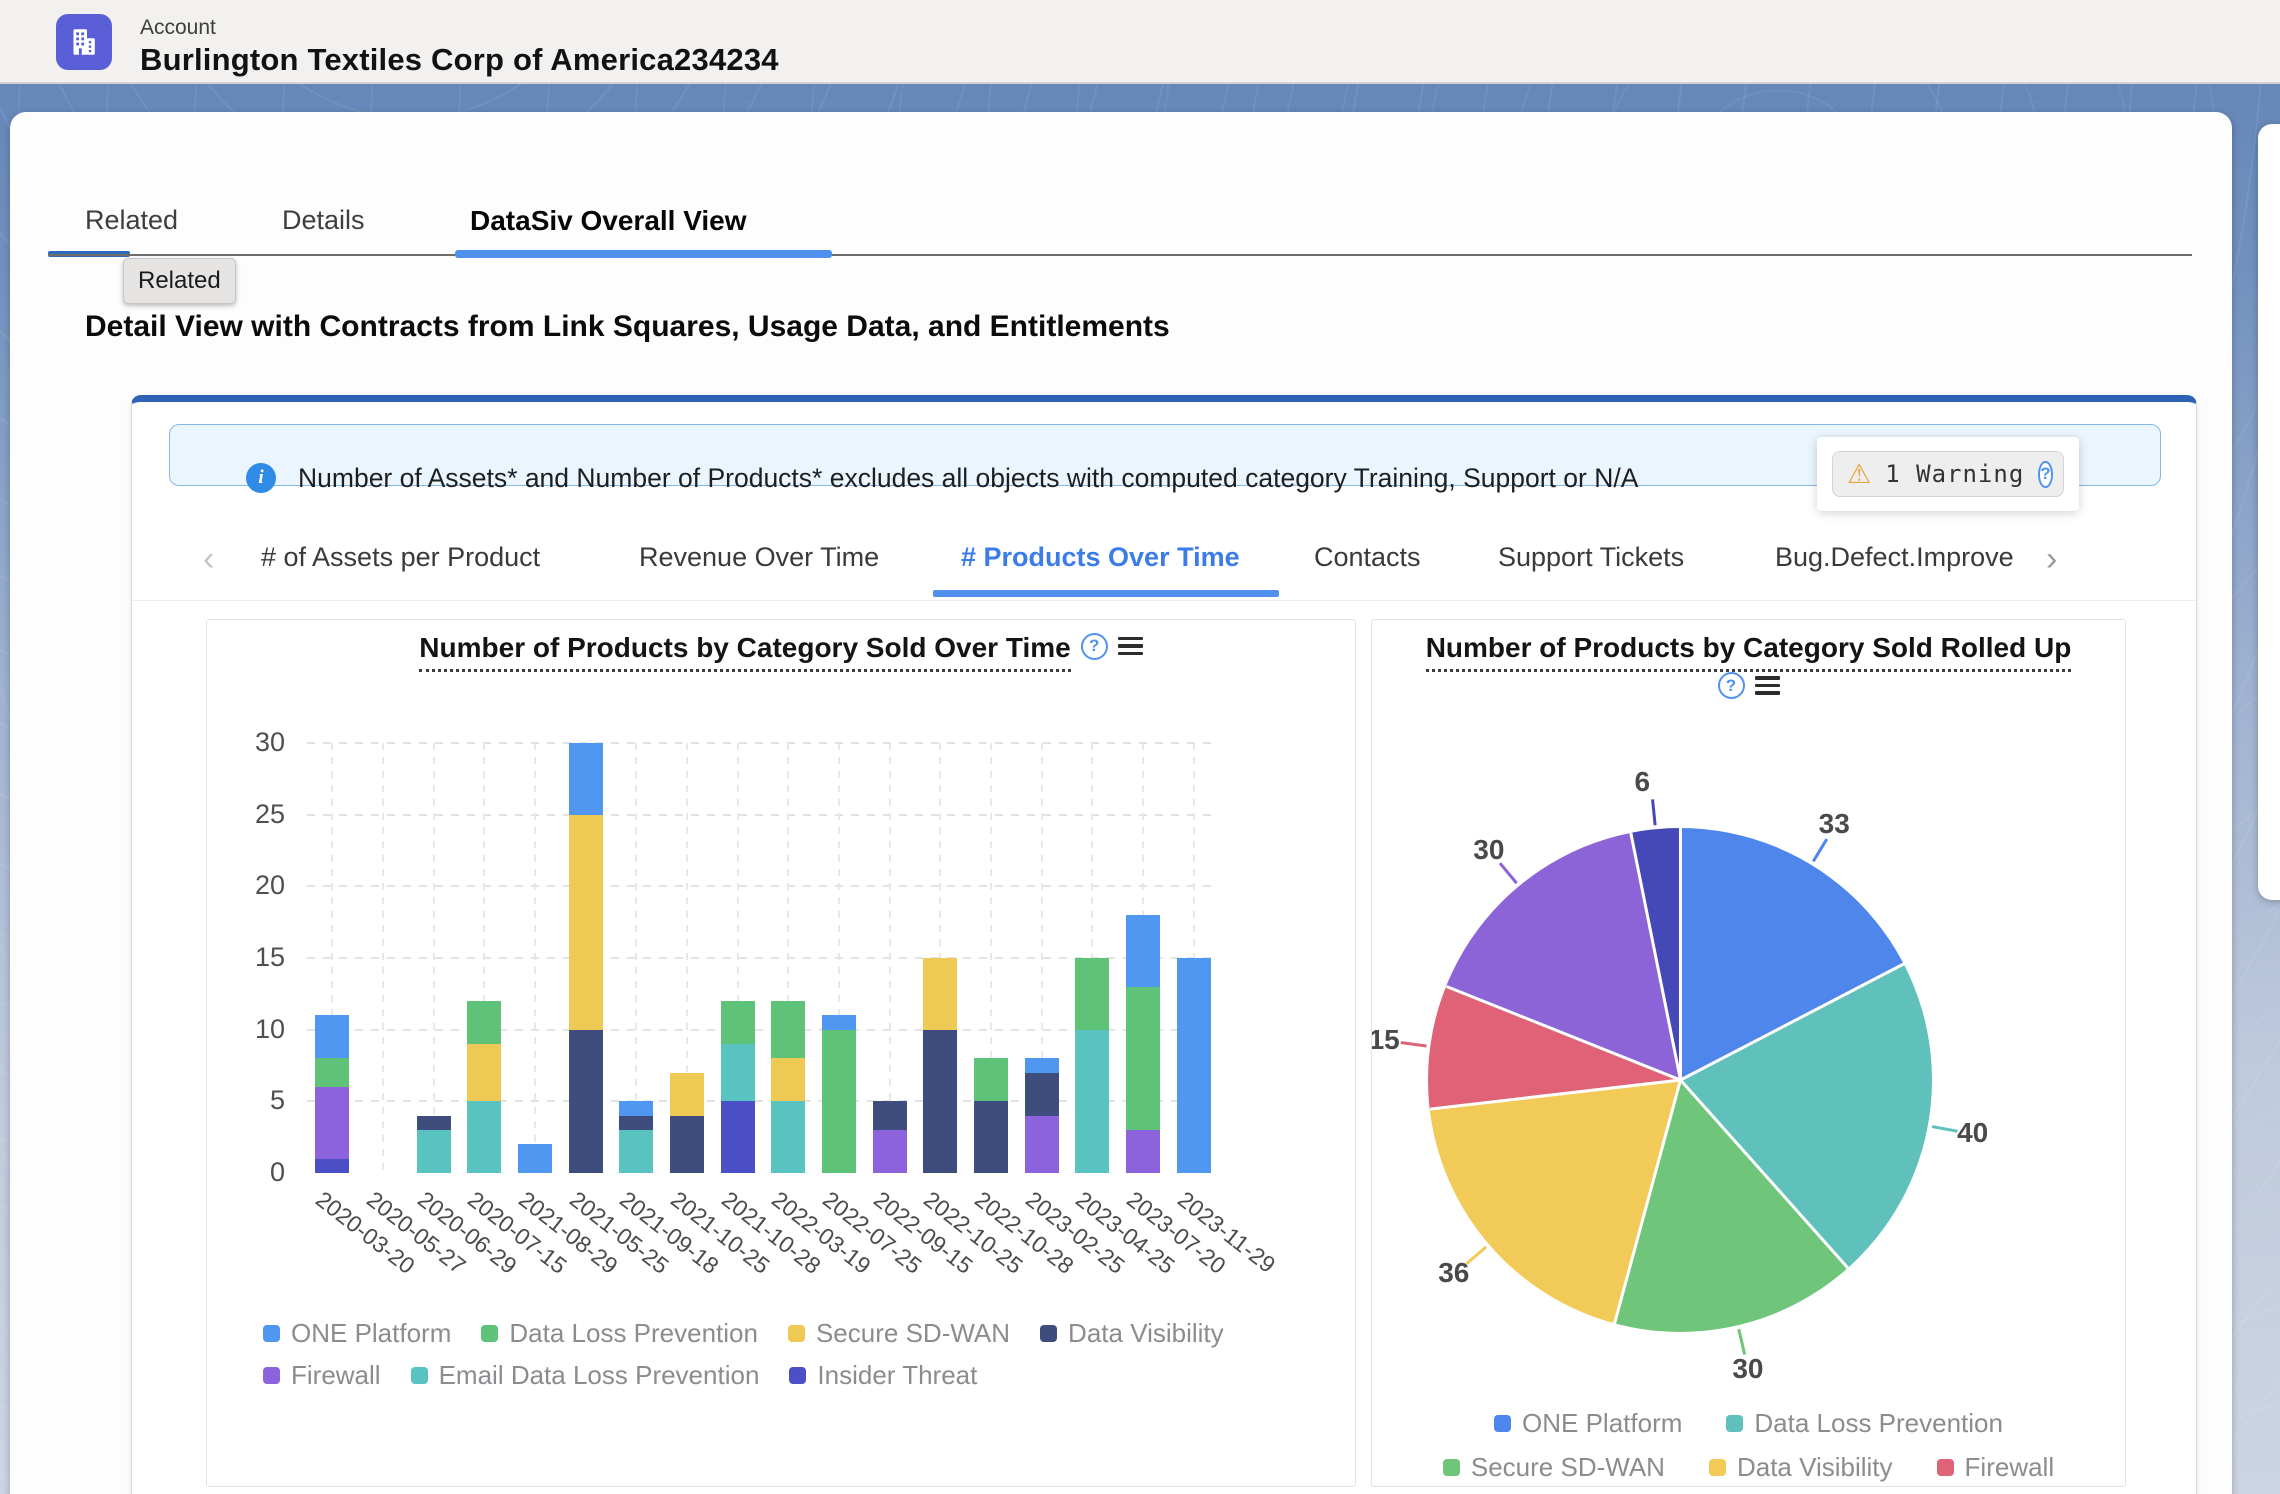  Describe the element at coordinates (608, 220) in the screenshot. I see `tab-datasiv-overall-view: DataSiv Overall View` at that location.